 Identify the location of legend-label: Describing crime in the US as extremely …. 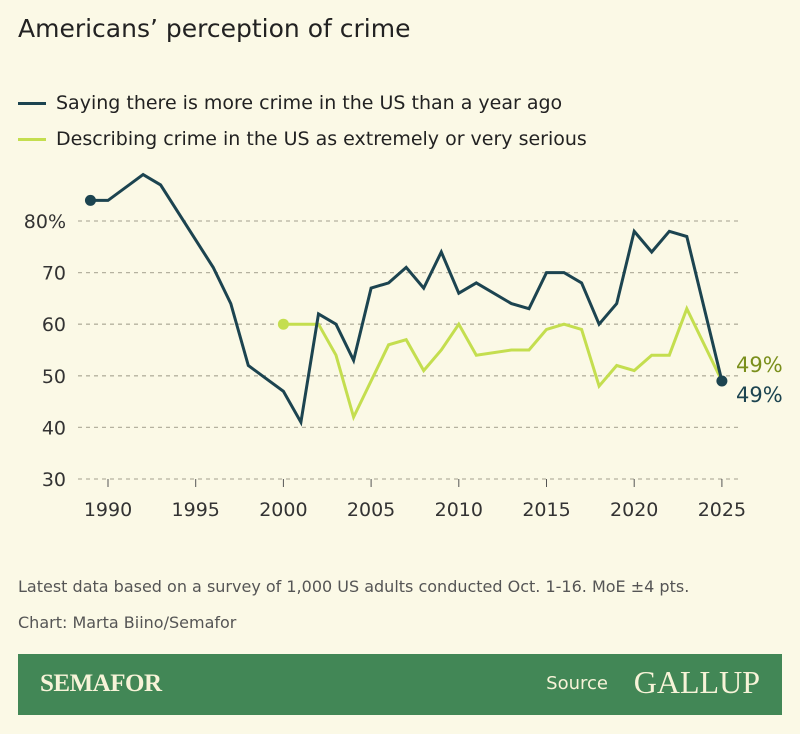
(321, 139).